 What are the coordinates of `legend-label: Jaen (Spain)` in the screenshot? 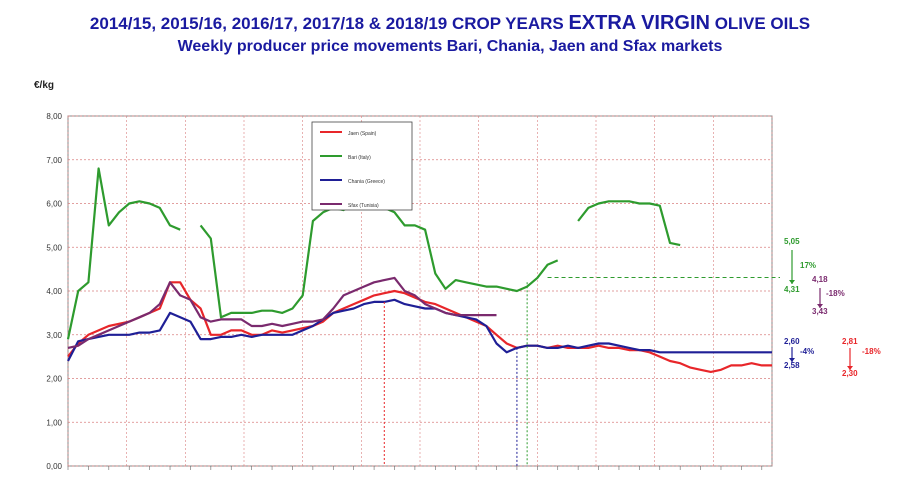 It's located at (362, 134).